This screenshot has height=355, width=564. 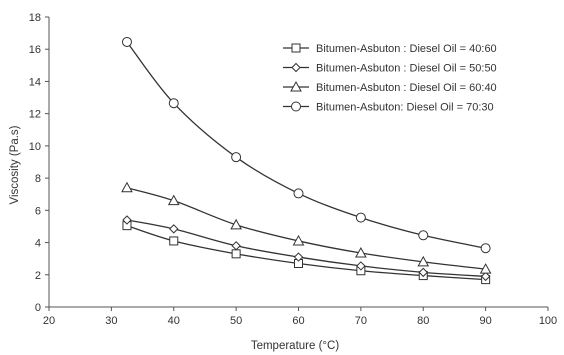 What do you see at coordinates (35, 18) in the screenshot?
I see `y-tick-label: 18` at bounding box center [35, 18].